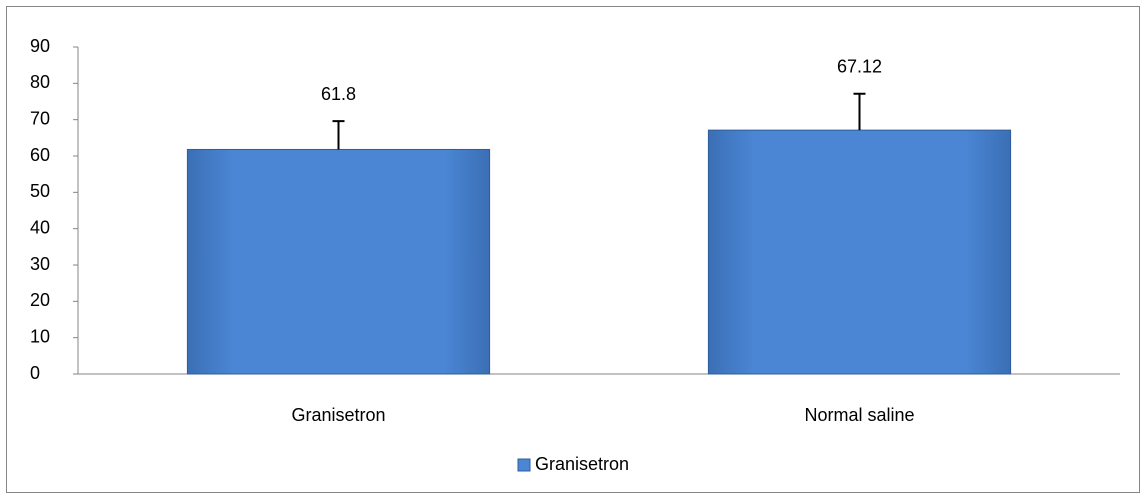  Describe the element at coordinates (524, 465) in the screenshot. I see `legend-swatch` at that location.